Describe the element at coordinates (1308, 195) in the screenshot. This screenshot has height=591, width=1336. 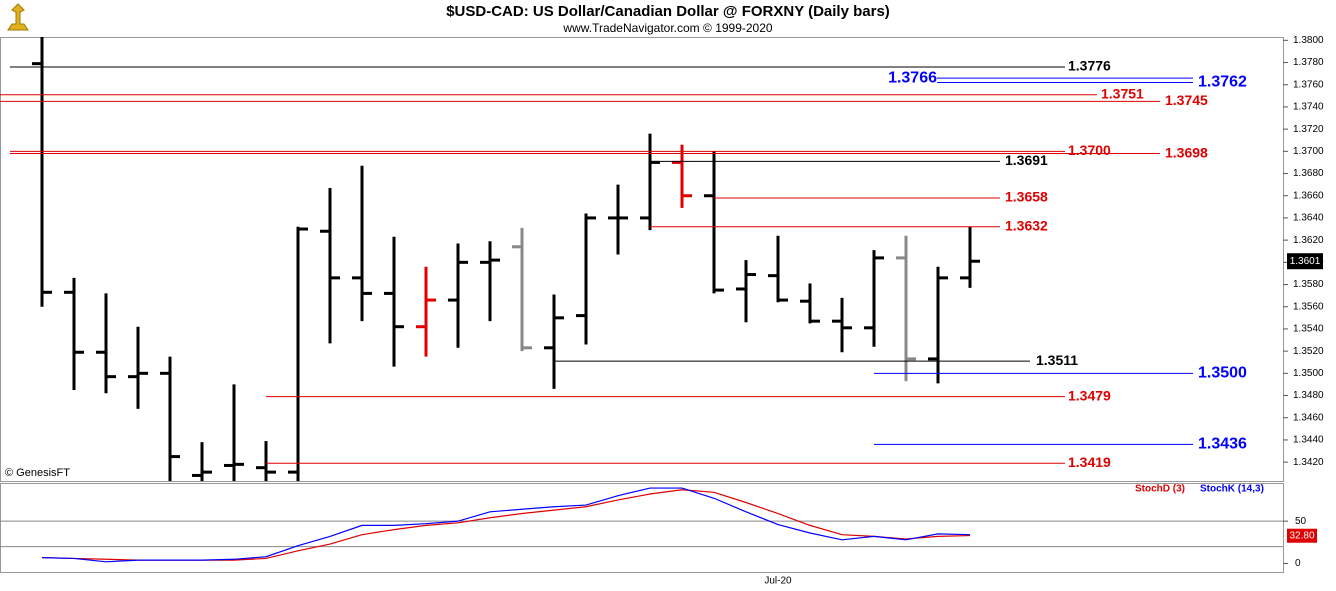
I see `y-tick-label: 1.3660` at that location.